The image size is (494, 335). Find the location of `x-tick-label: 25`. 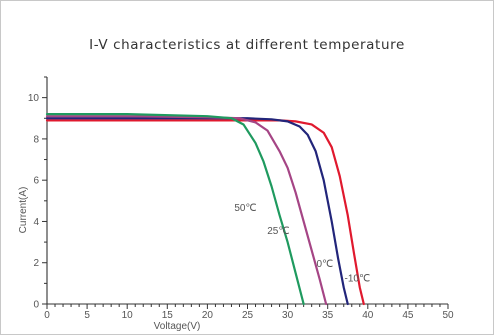

x-tick-label: 25 is located at coordinates (248, 315).